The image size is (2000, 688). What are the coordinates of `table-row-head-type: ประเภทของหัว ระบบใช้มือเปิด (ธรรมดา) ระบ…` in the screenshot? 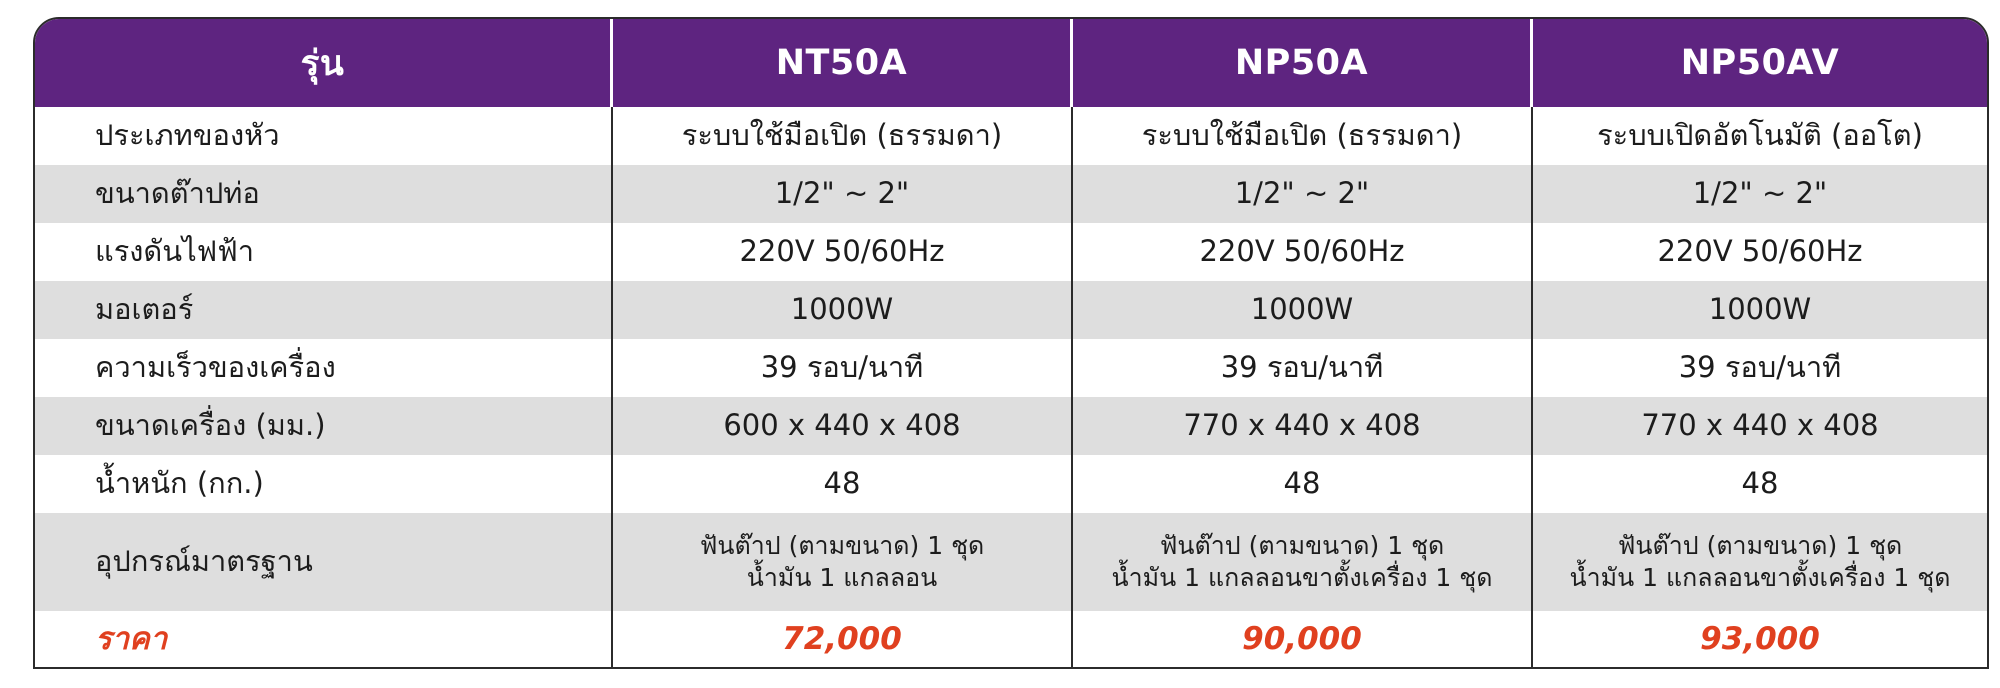 It's located at (1011, 136).